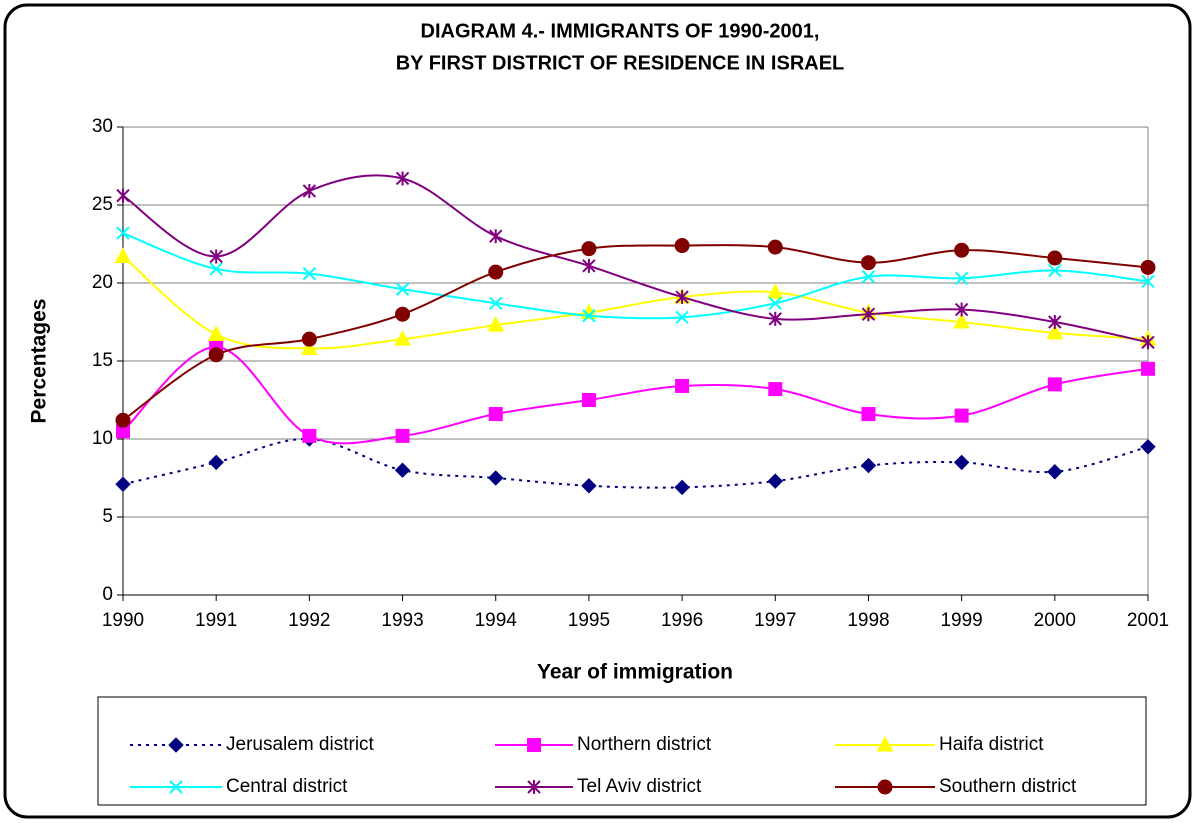 The width and height of the screenshot is (1196, 823). What do you see at coordinates (287, 786) in the screenshot?
I see `legend-label: Central district` at bounding box center [287, 786].